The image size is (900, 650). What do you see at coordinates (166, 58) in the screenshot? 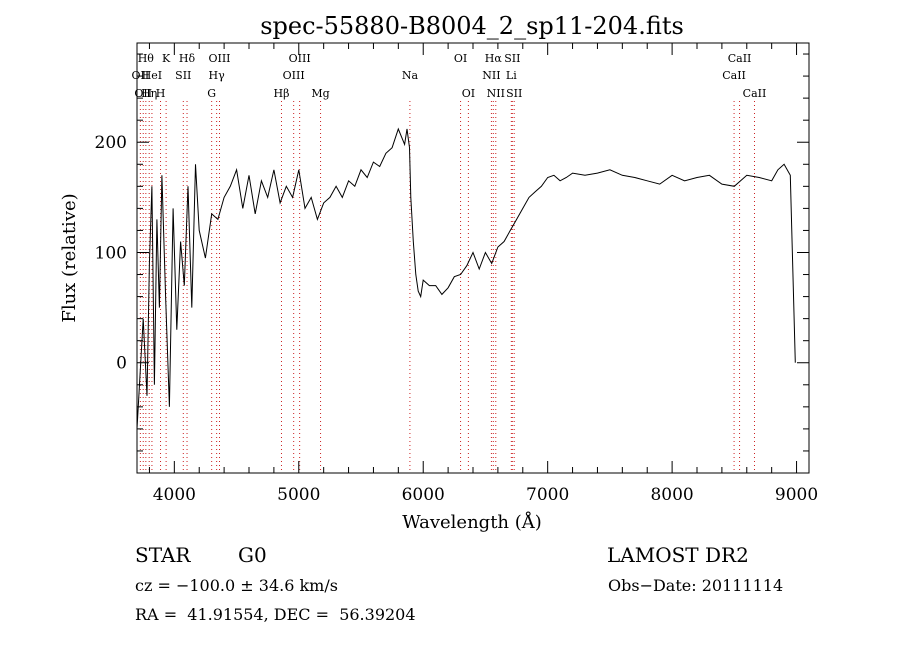
I see `line-marker-label: K` at bounding box center [166, 58].